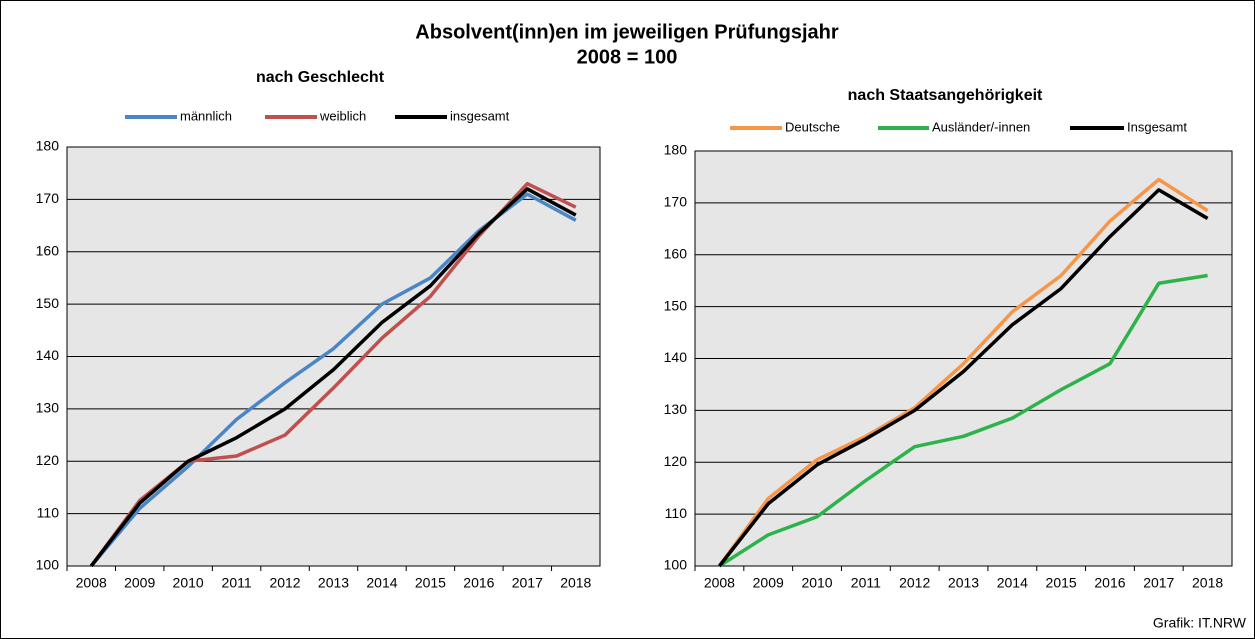 Image resolution: width=1255 pixels, height=639 pixels. I want to click on legend-label: männlich, so click(206, 115).